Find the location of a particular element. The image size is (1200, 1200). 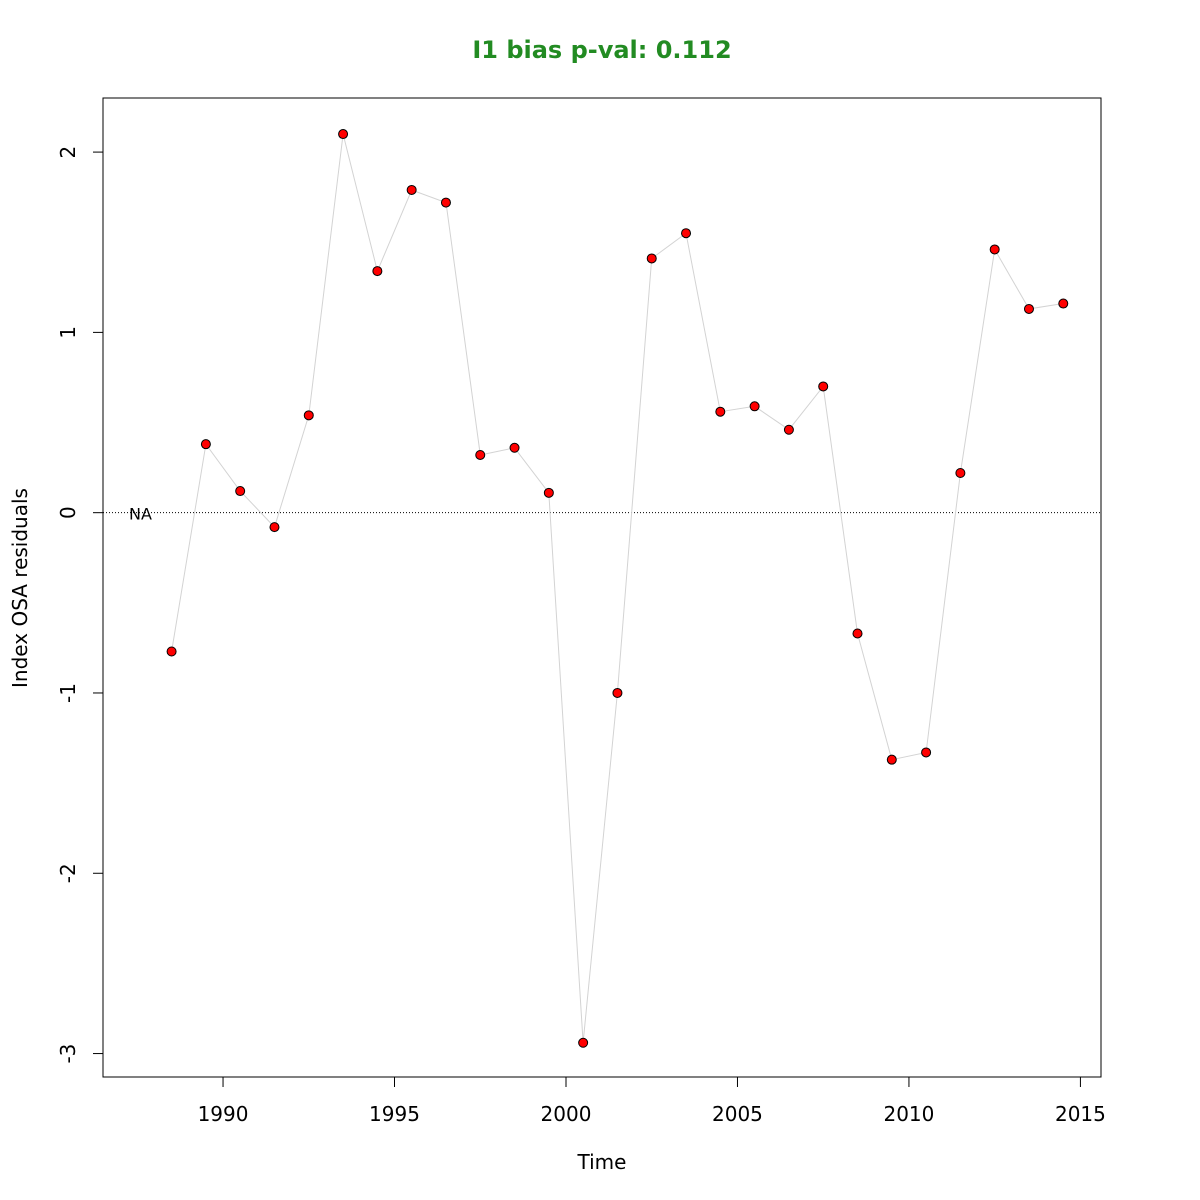

y-tick-label: -3 is located at coordinates (68, 1054).